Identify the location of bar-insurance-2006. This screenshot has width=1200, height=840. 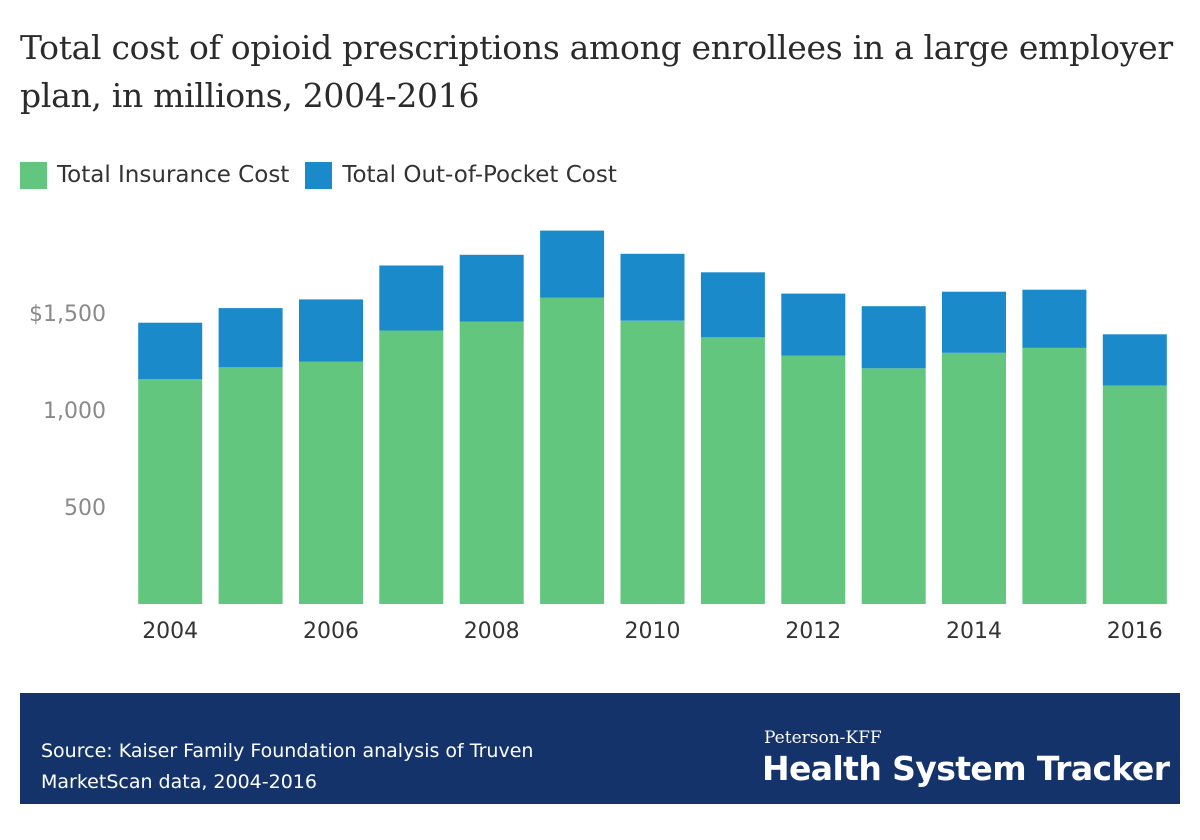
(331, 482).